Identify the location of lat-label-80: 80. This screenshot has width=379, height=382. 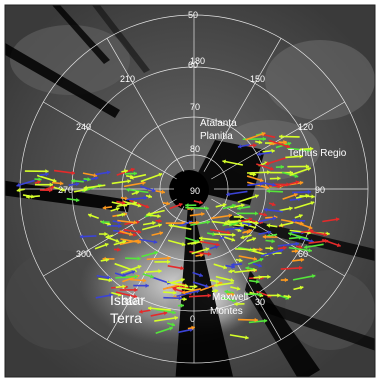
(195, 149).